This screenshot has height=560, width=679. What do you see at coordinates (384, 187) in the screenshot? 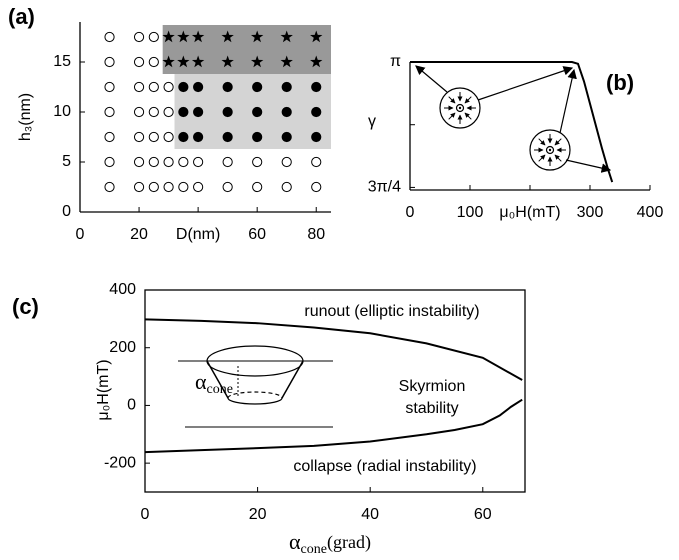
I see `y-tick-label: 3π/4` at bounding box center [384, 187].